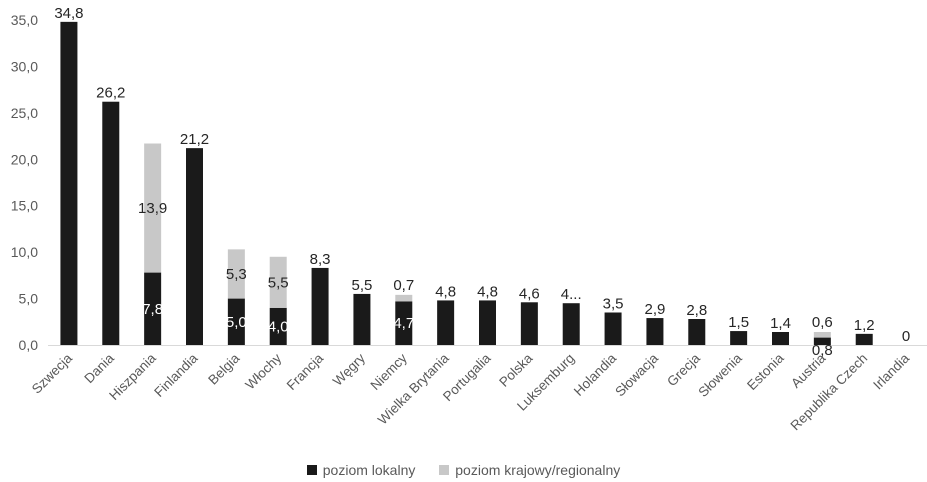  I want to click on y-tick-label: 30,0, so click(24, 66).